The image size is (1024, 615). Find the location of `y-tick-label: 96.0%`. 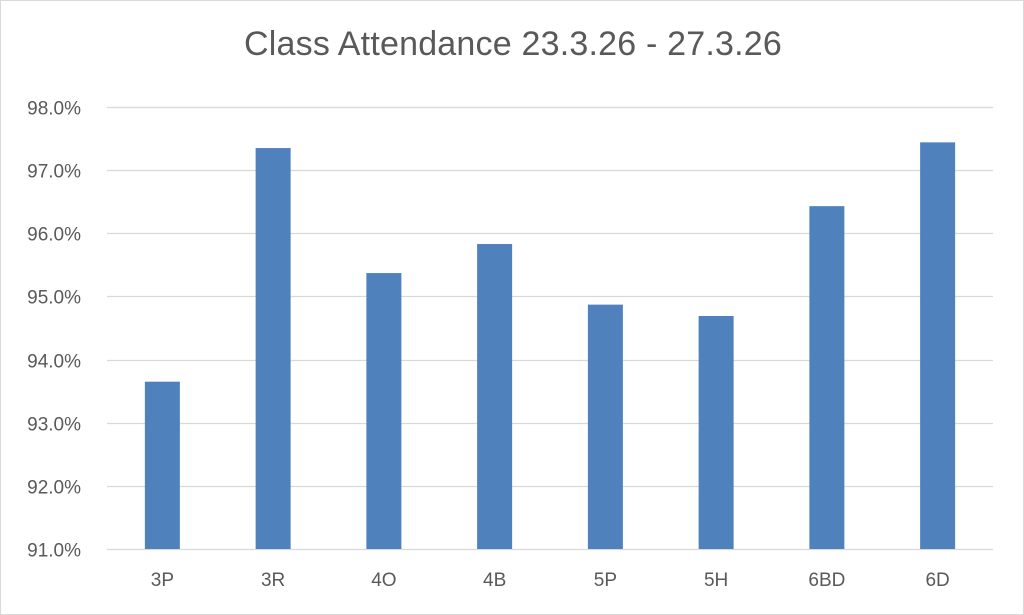

y-tick-label: 96.0% is located at coordinates (54, 235).